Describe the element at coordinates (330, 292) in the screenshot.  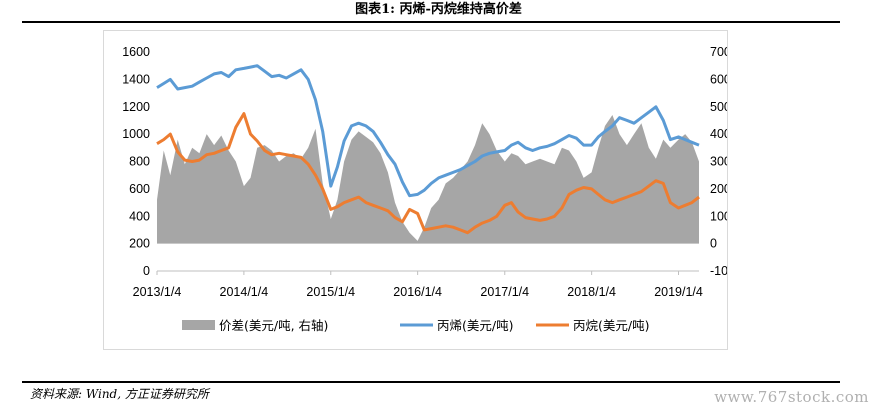
I see `x-tick-label: 2015/1/4` at that location.